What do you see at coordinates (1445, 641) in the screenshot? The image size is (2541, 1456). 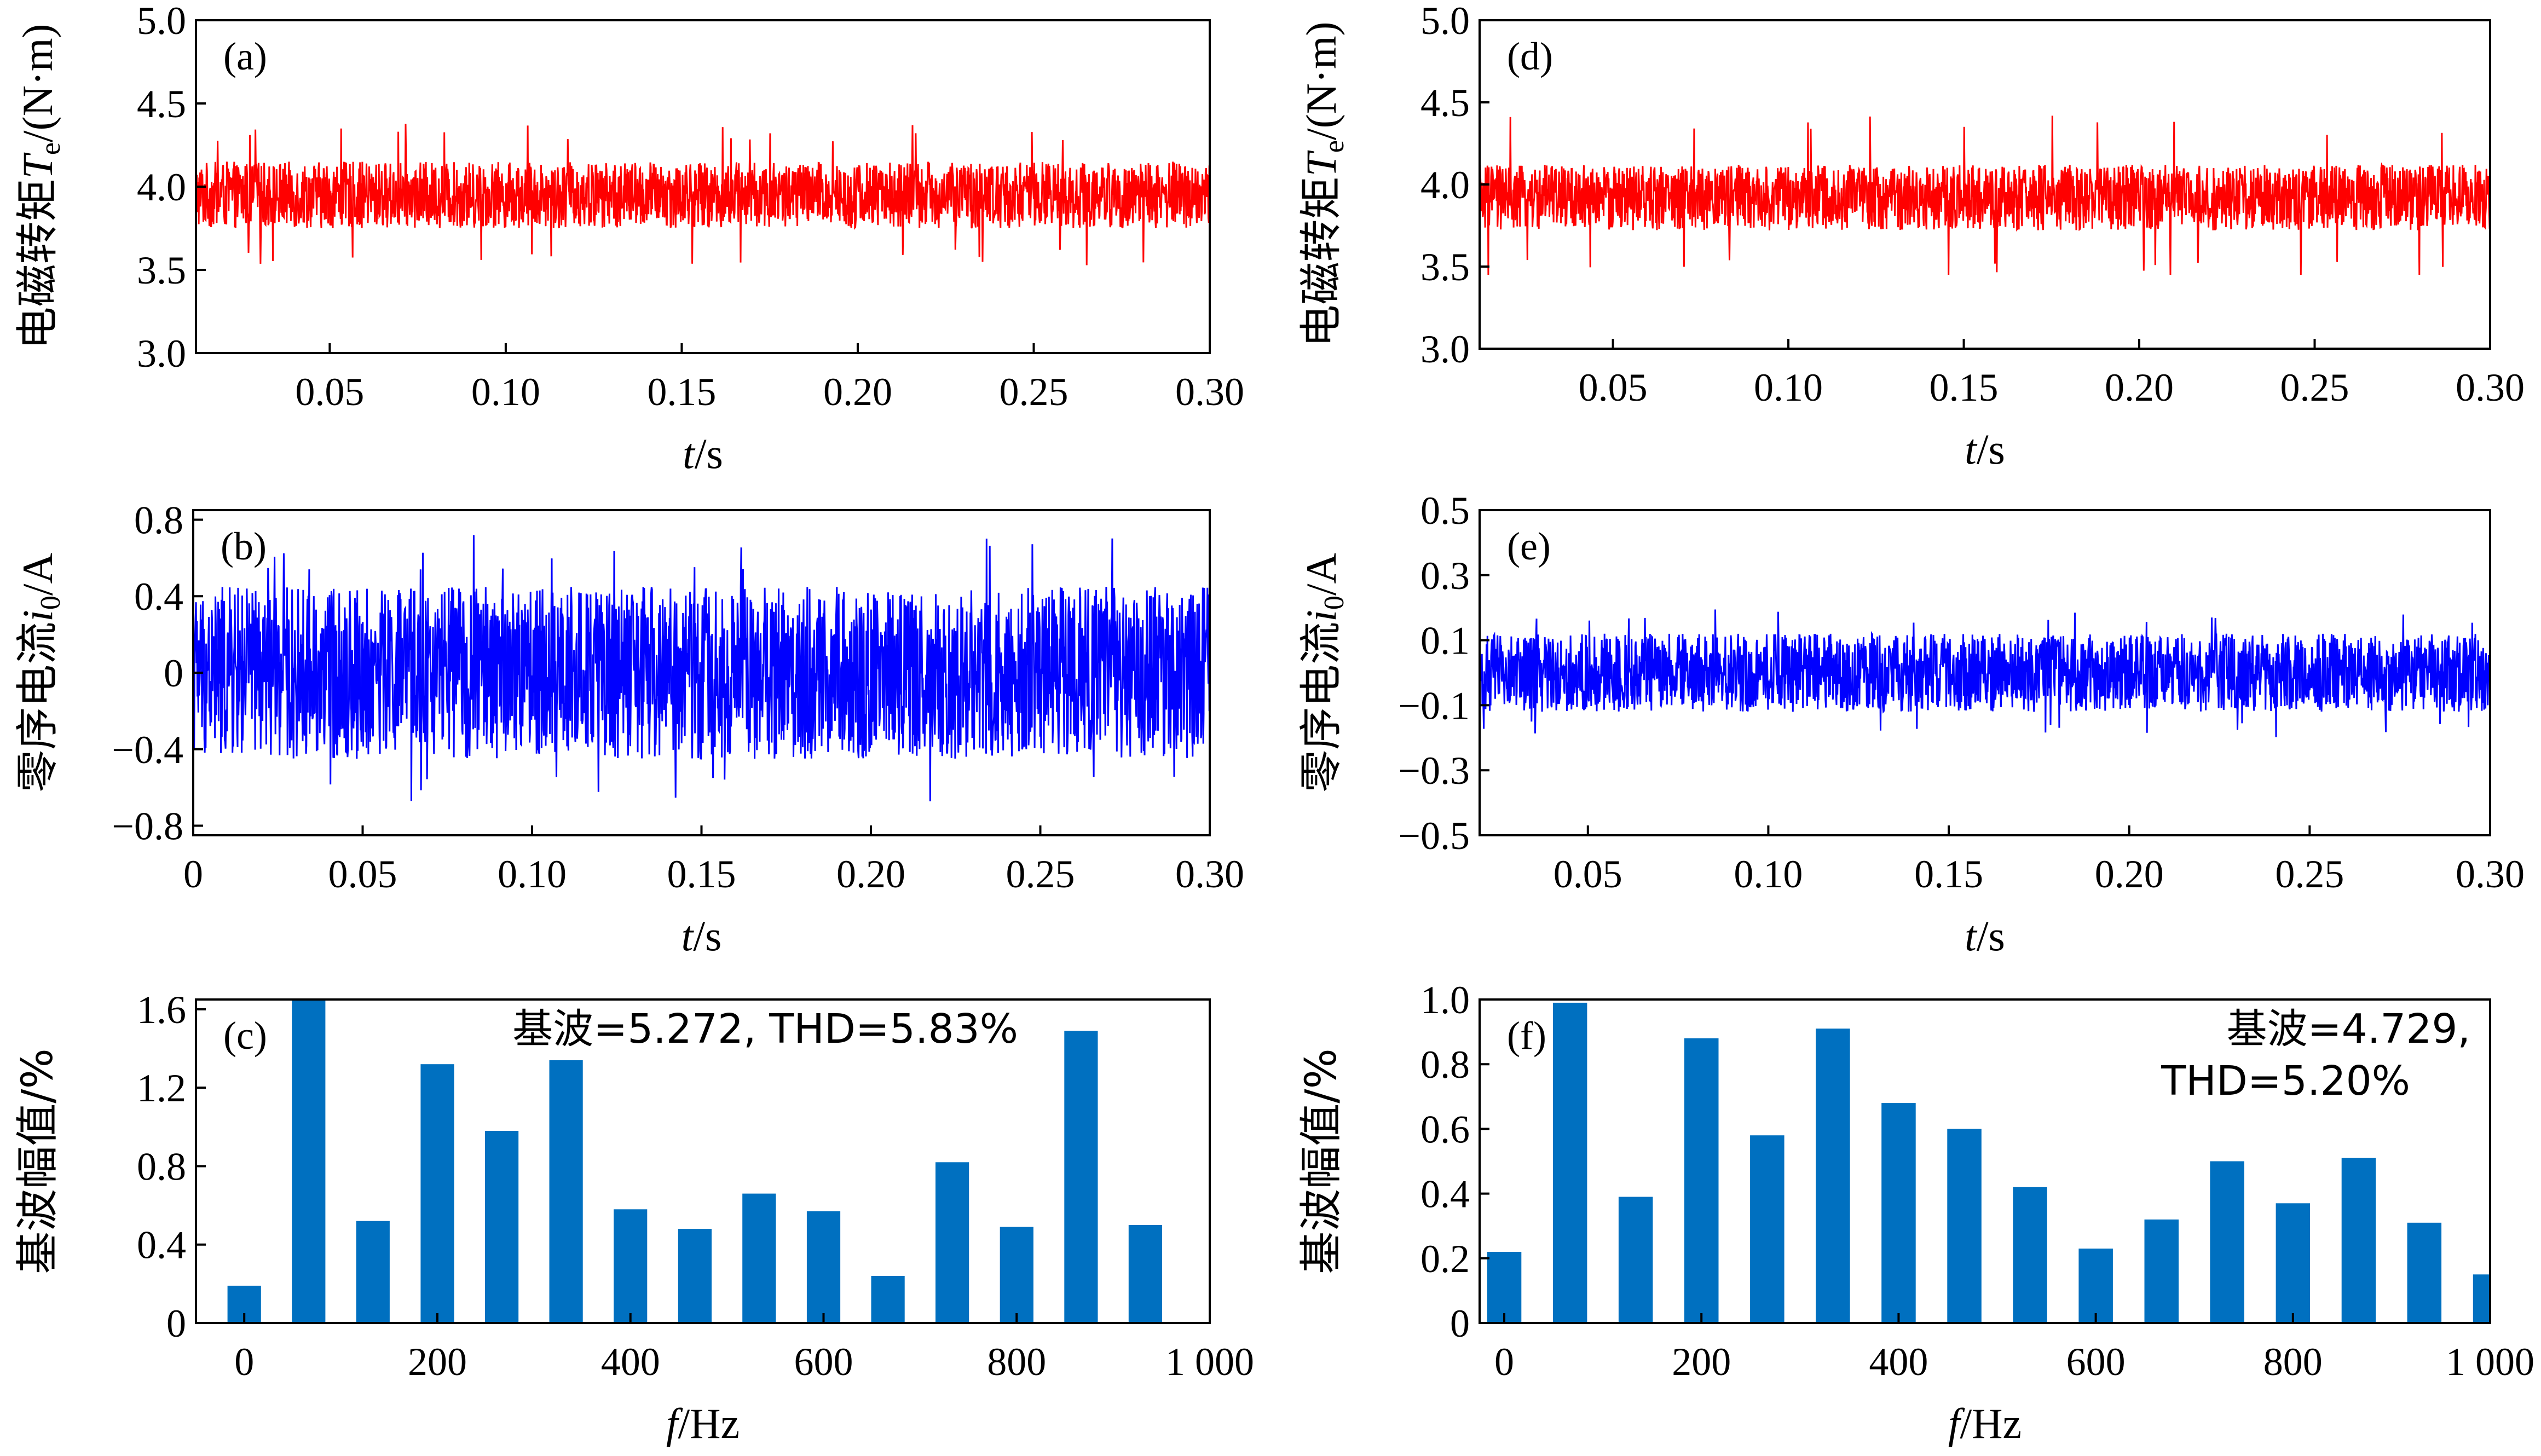 I see `ytick-label-e-3: 0.1` at bounding box center [1445, 641].